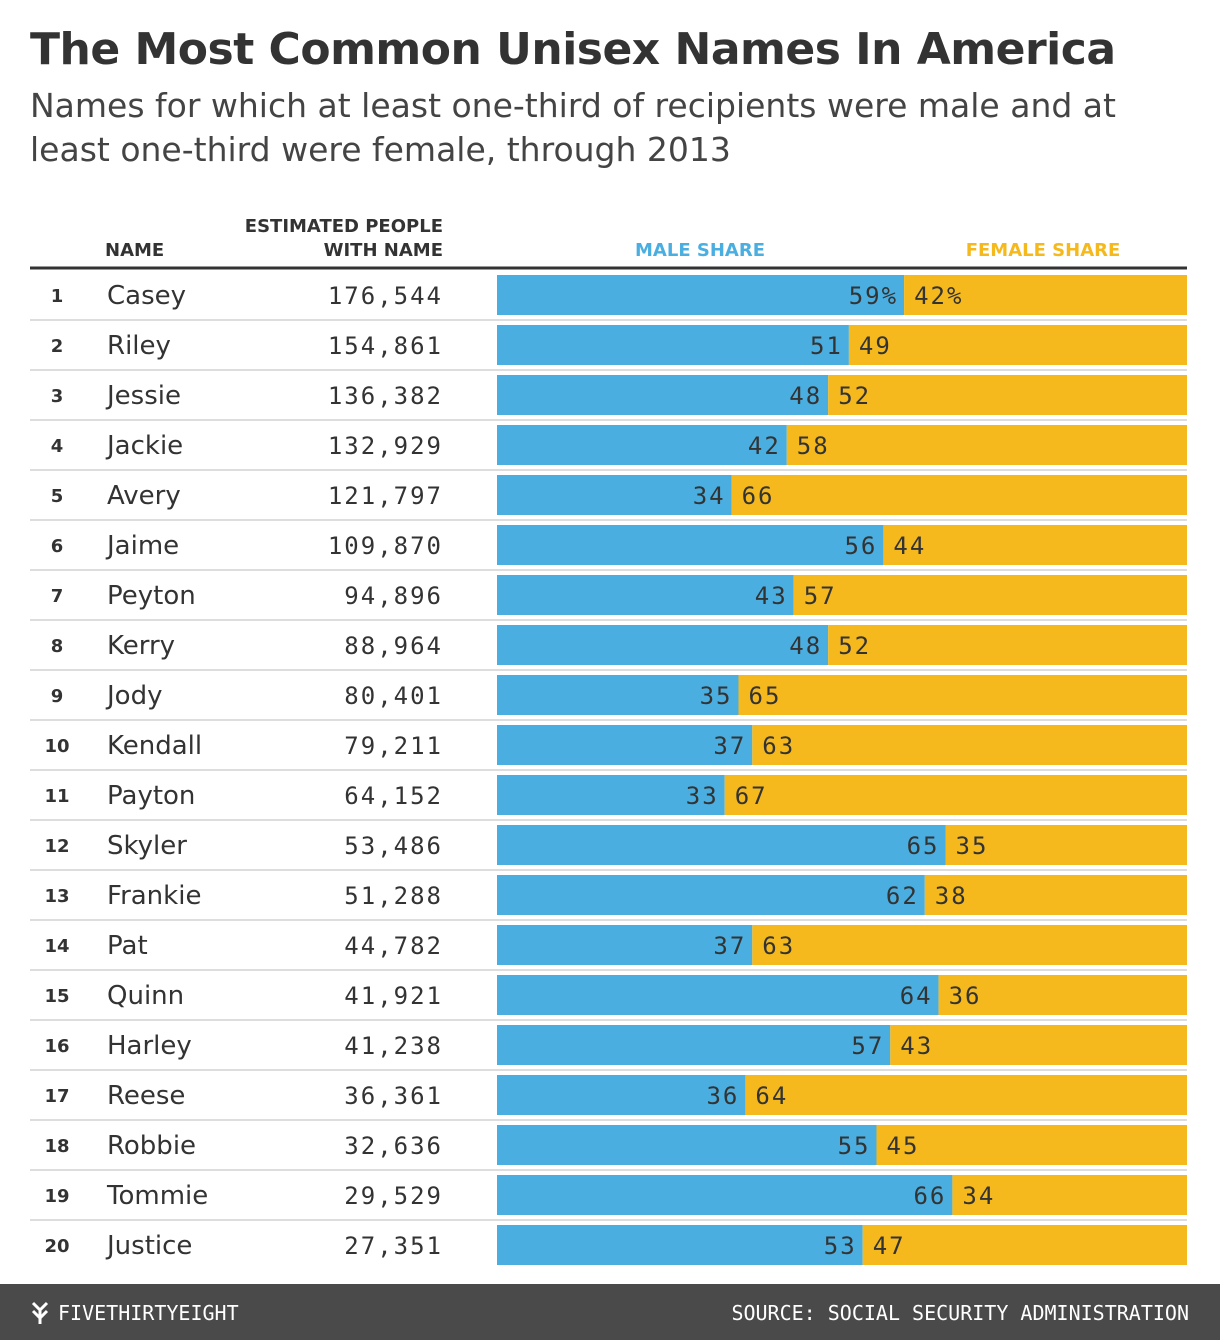  I want to click on people: 41,921, so click(393, 996).